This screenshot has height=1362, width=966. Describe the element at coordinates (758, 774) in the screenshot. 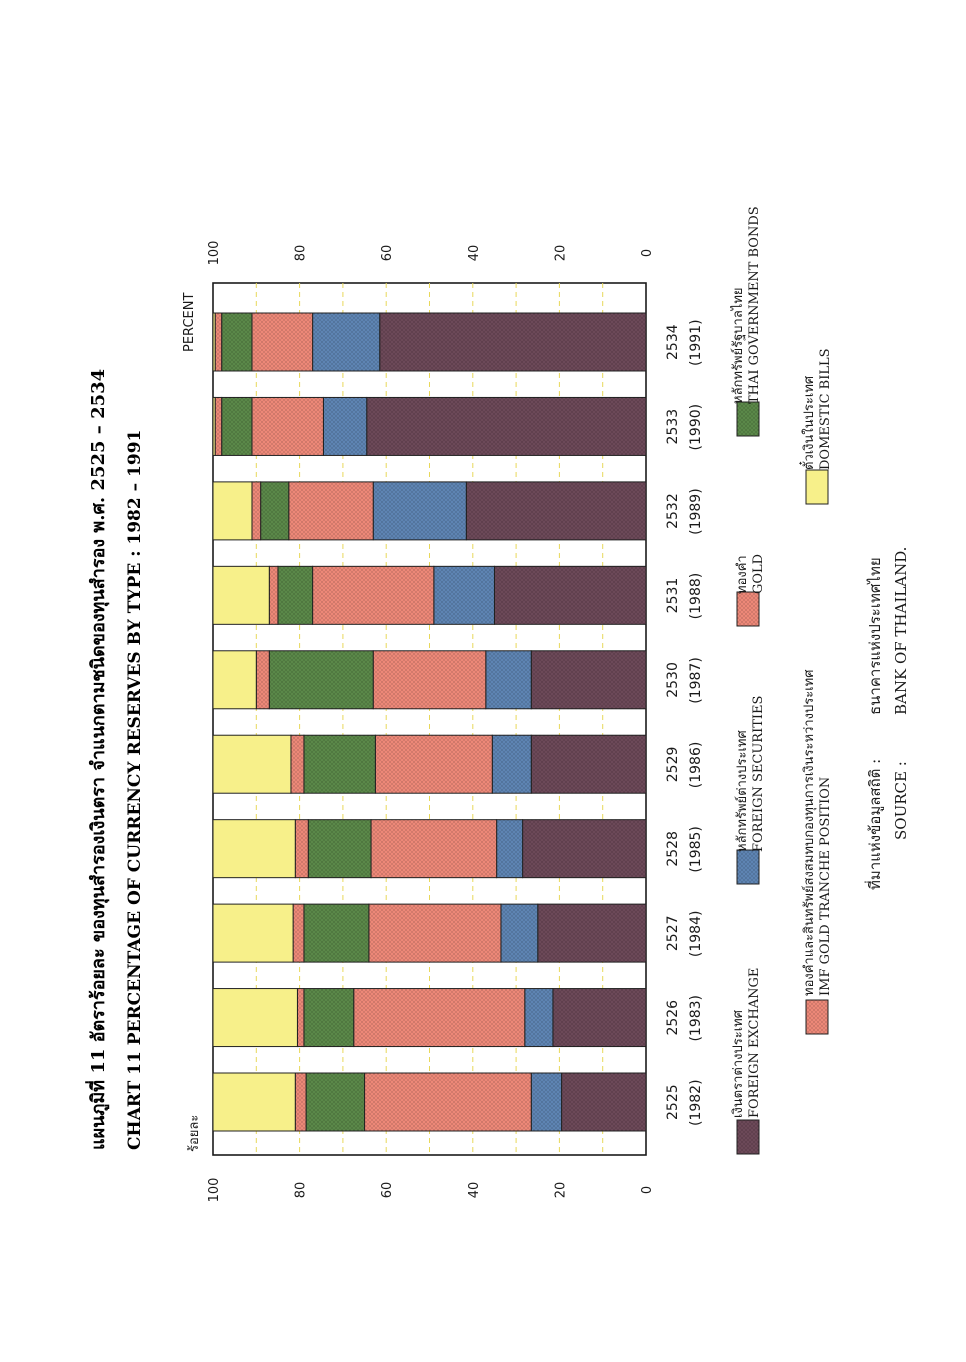

I see `legend-label-english: FOREIGN SECURITIES` at that location.